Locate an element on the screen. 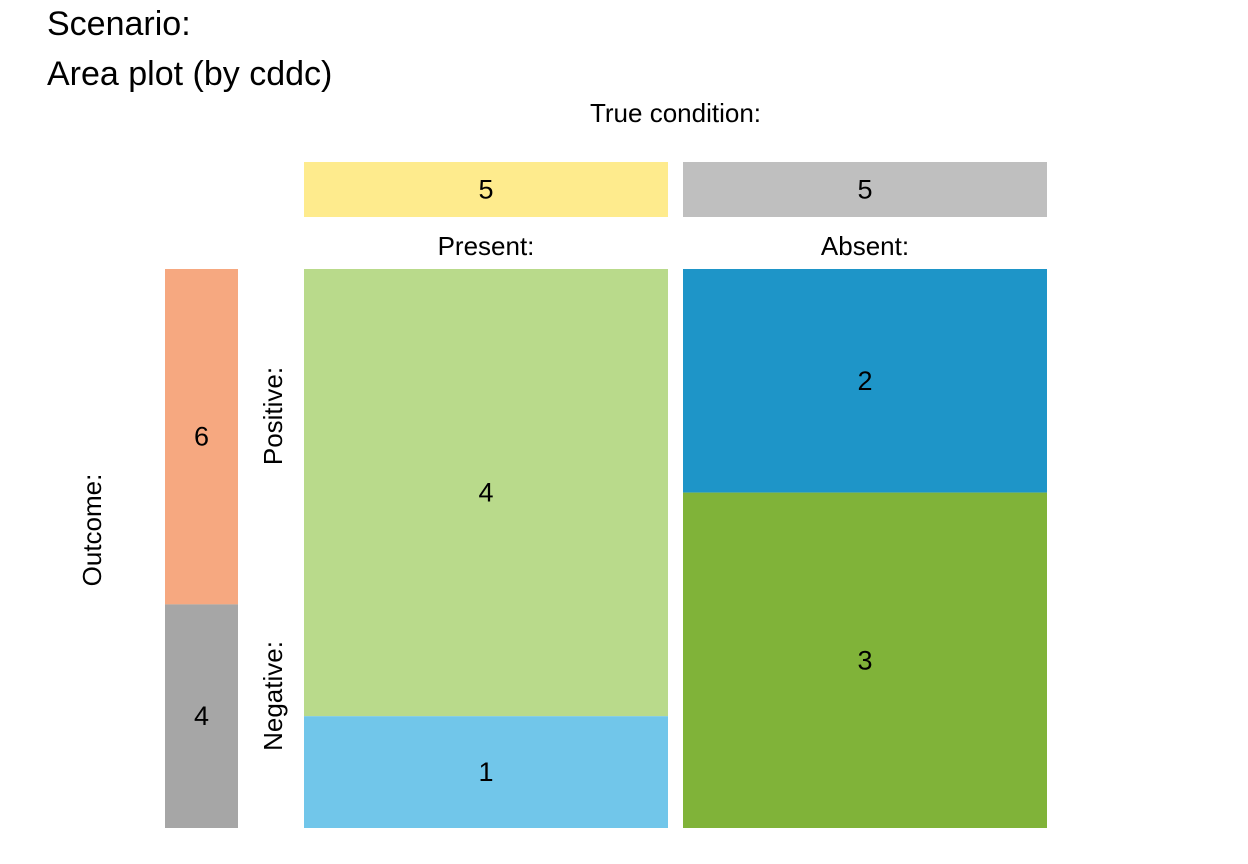 This screenshot has height=864, width=1248. title-line-2: Area plot (by cddc) is located at coordinates (190, 74).